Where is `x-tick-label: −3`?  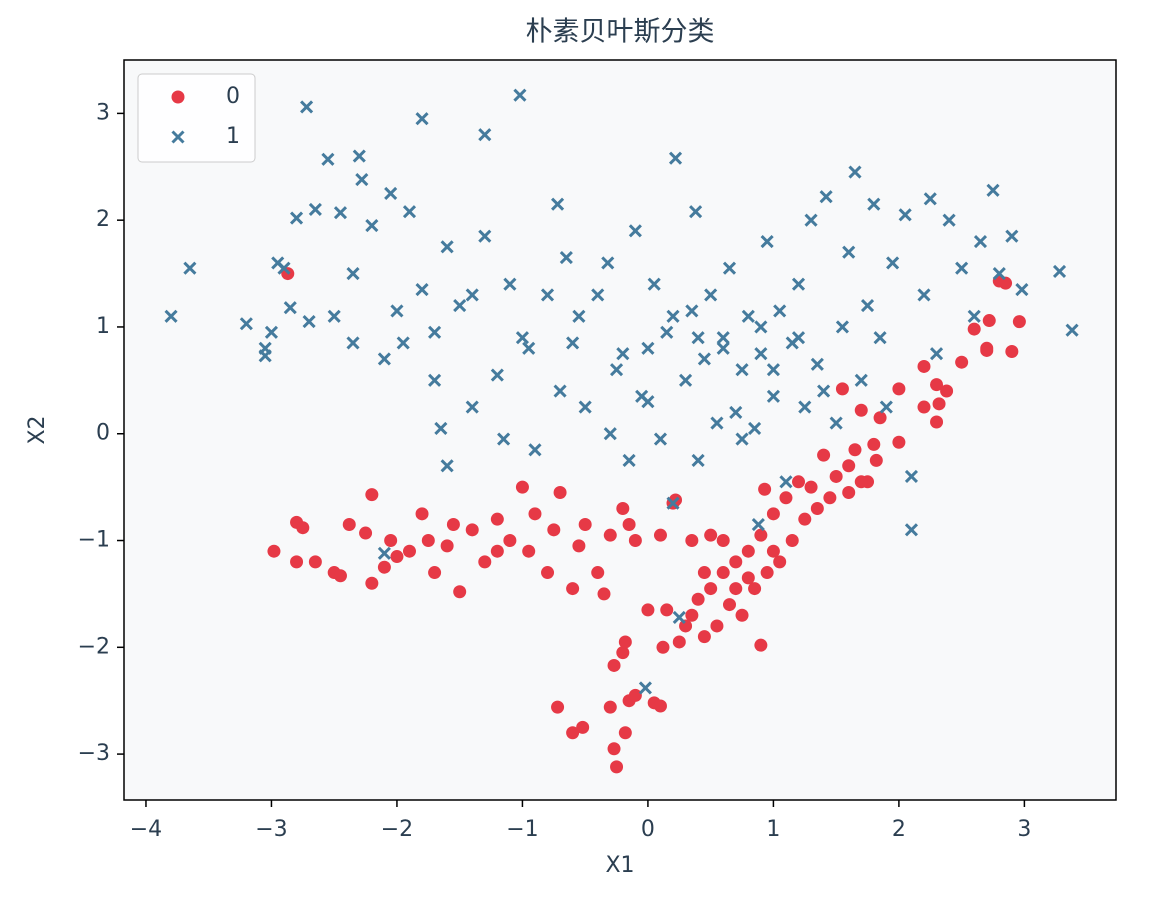
x-tick-label: −3 is located at coordinates (271, 829).